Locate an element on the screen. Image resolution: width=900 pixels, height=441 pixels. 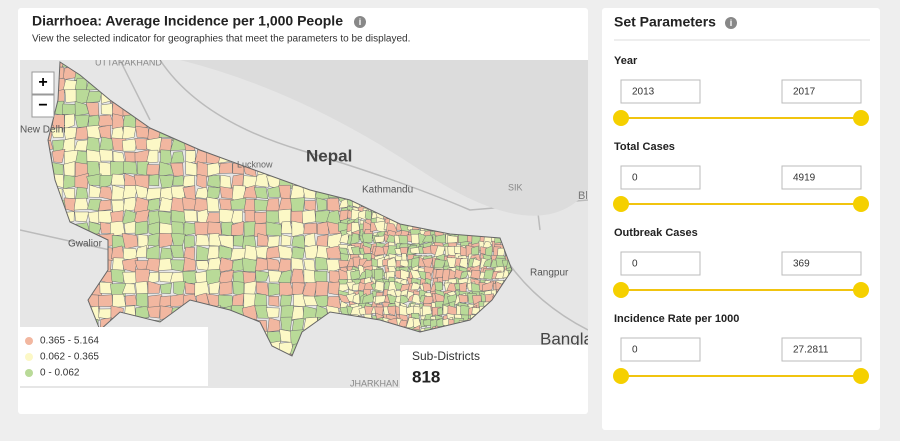
param-input-value: 27.2811 is located at coordinates (811, 350).